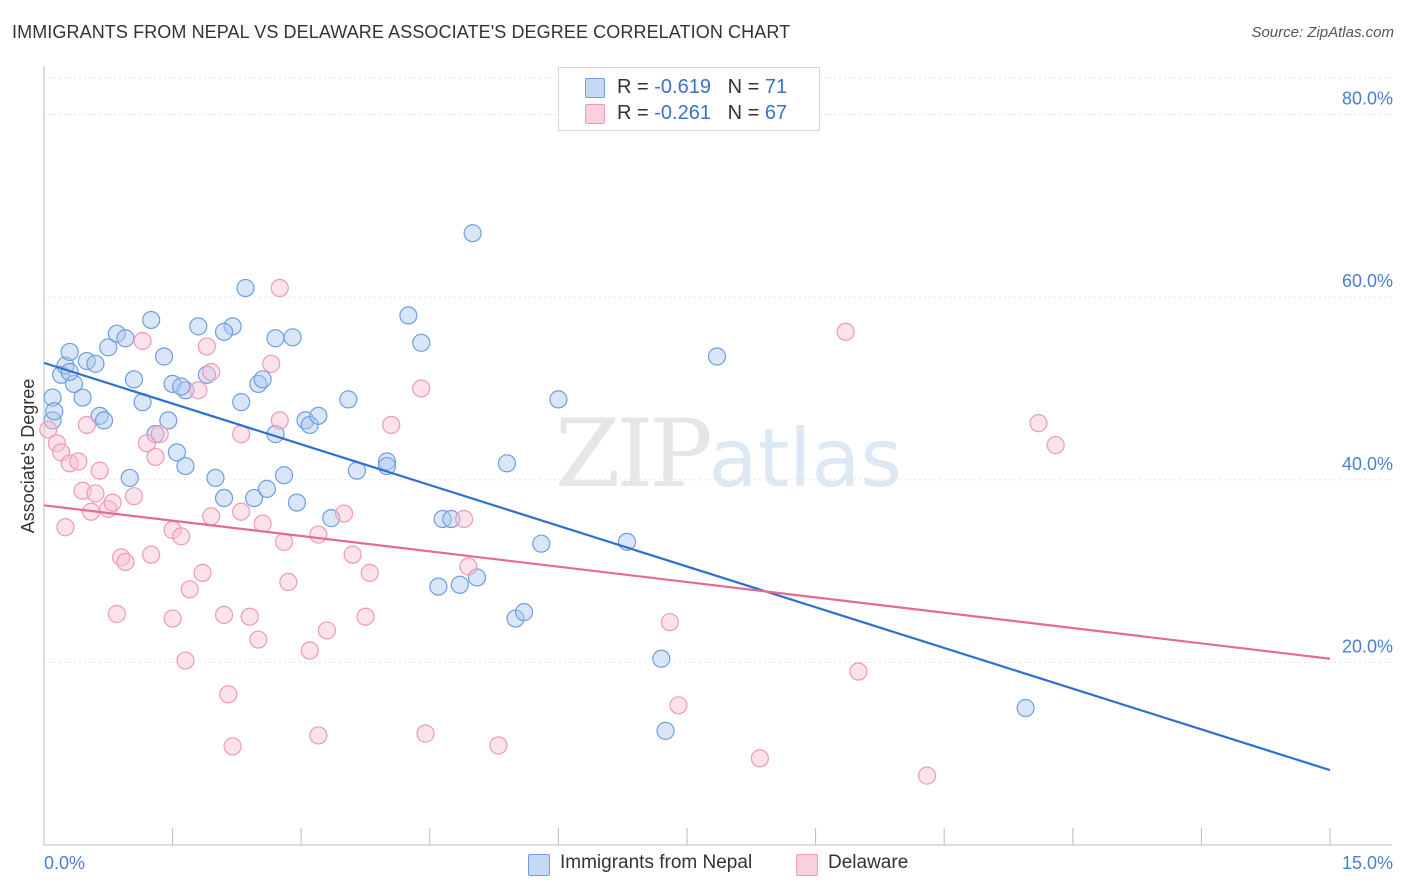 This screenshot has height=892, width=1406. I want to click on y-tick-label: 20.0%, so click(1367, 646).